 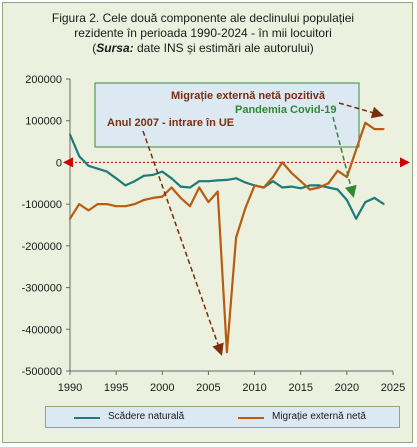 What do you see at coordinates (42, 372) in the screenshot?
I see `y-tick-label: -500000` at bounding box center [42, 372].